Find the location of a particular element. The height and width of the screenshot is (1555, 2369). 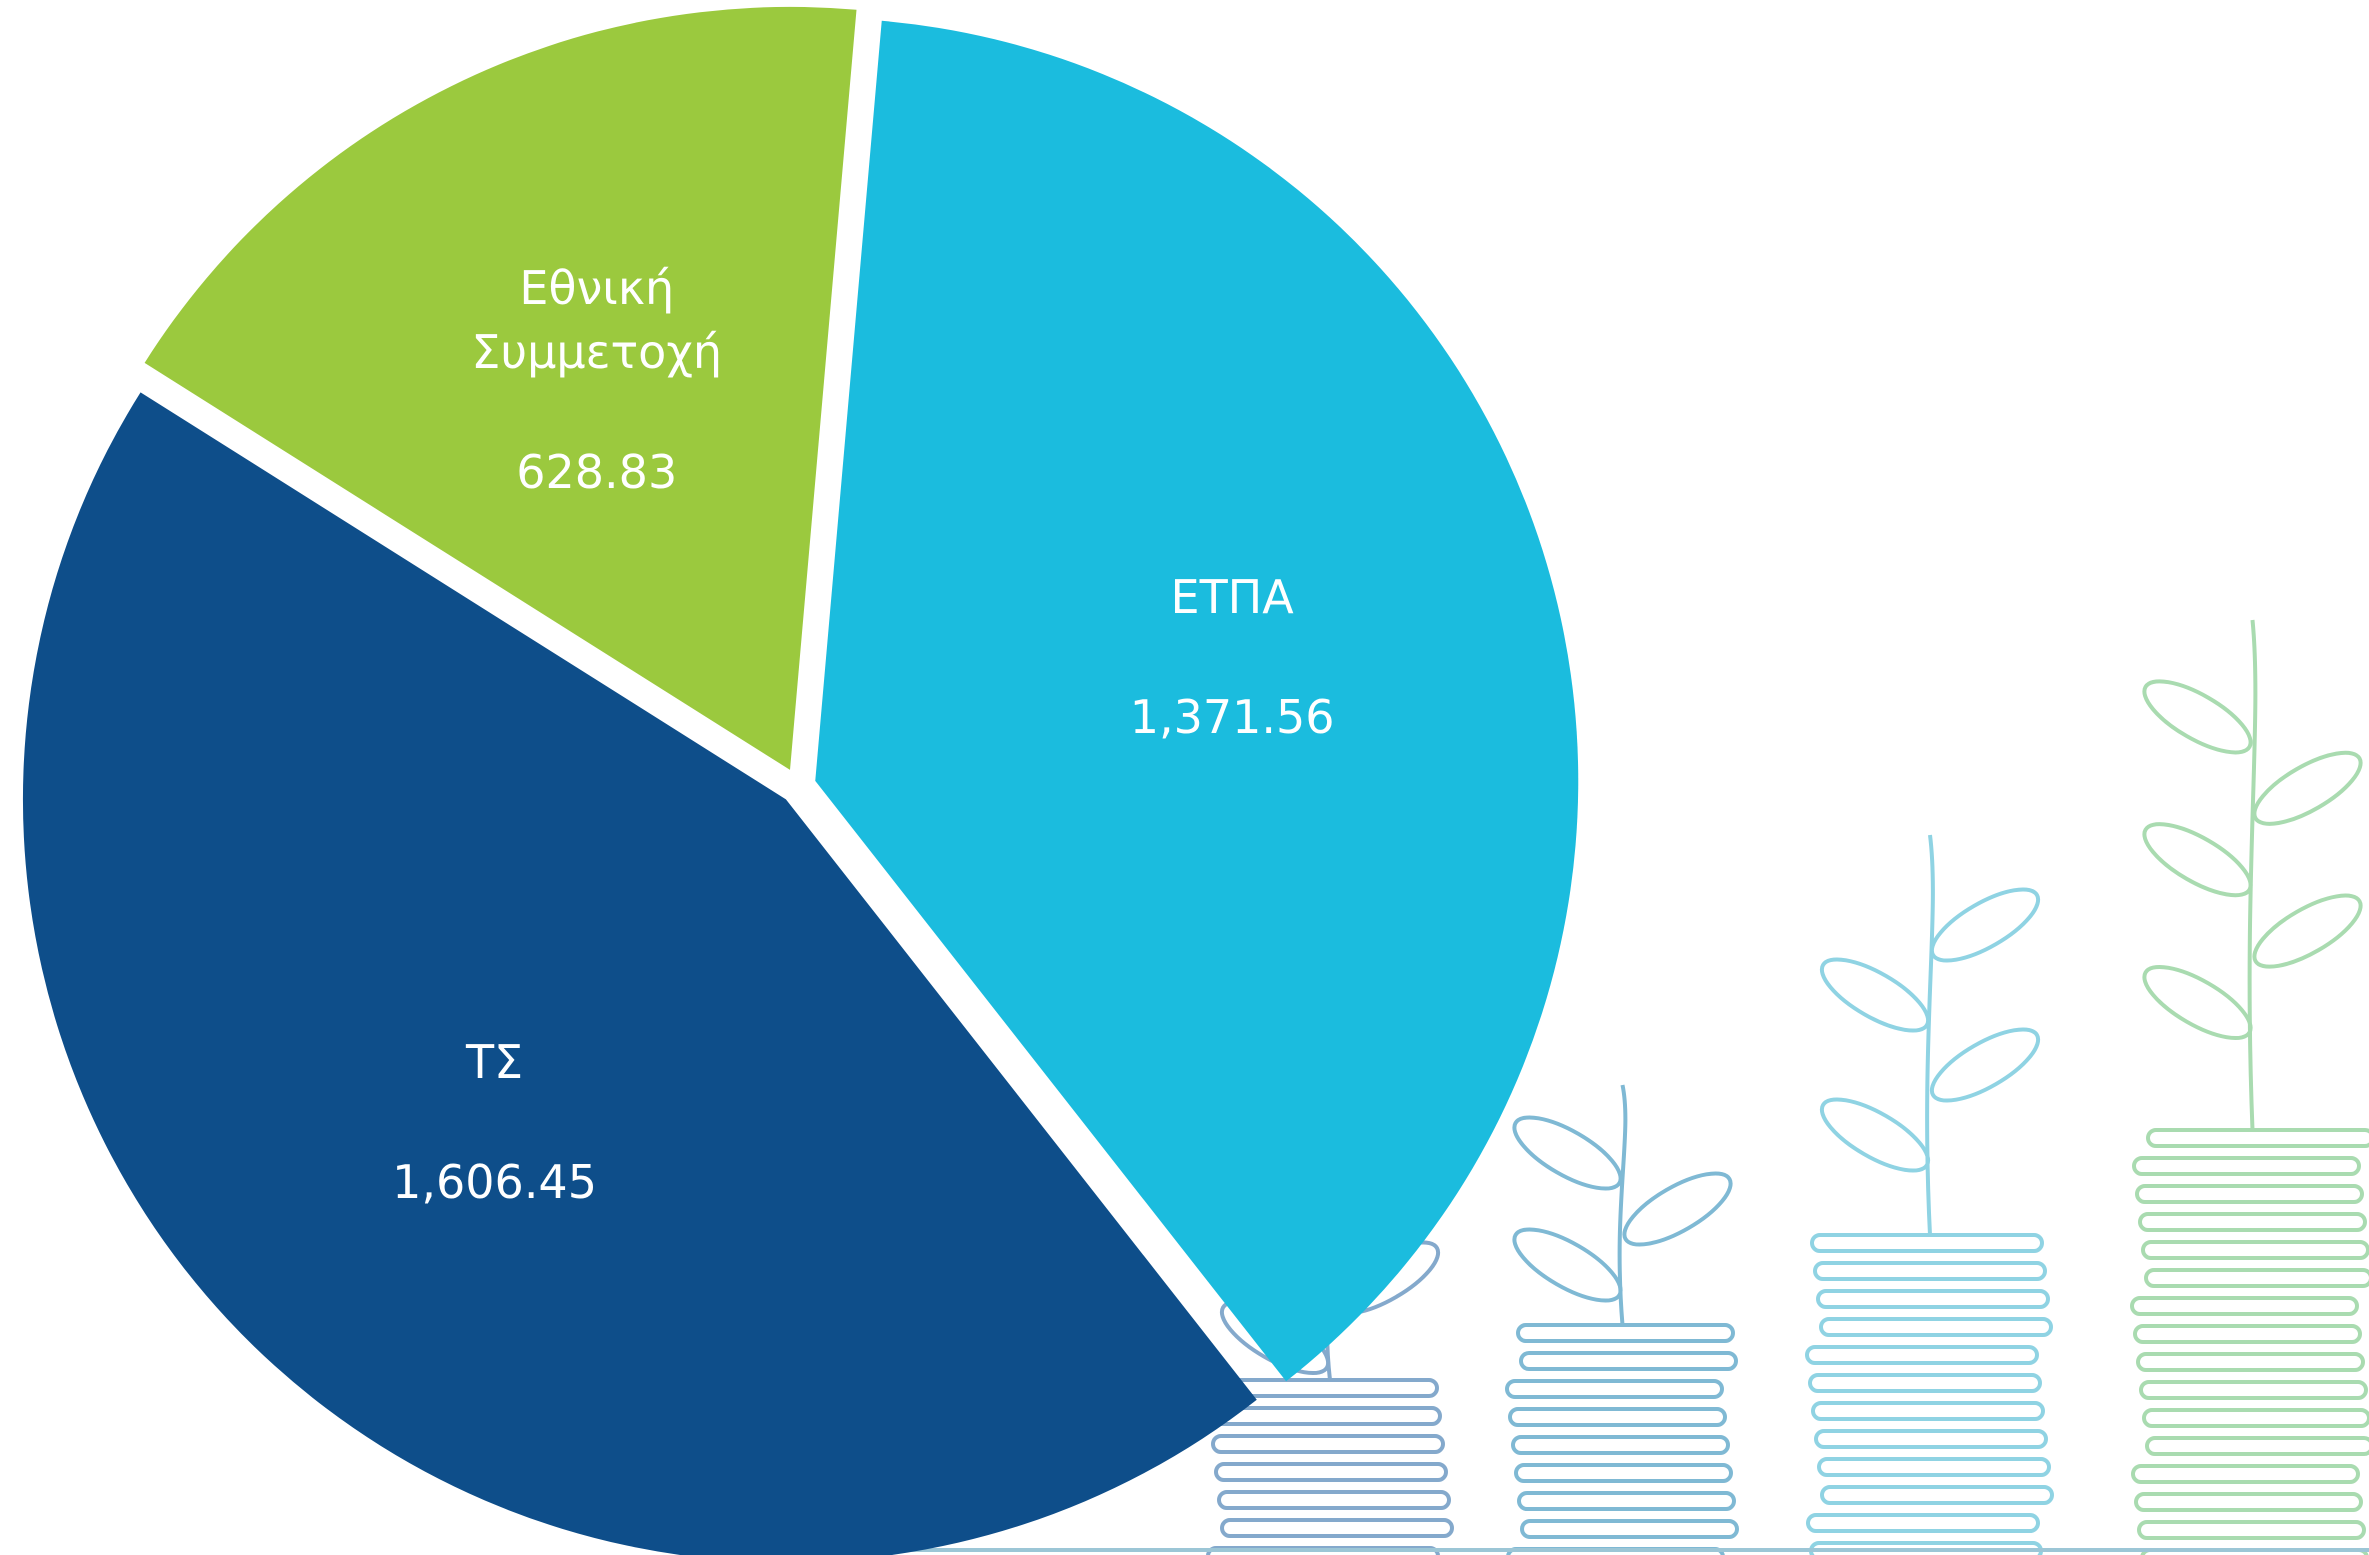

category-label: ΕΤΠΑ is located at coordinates (1232, 596).